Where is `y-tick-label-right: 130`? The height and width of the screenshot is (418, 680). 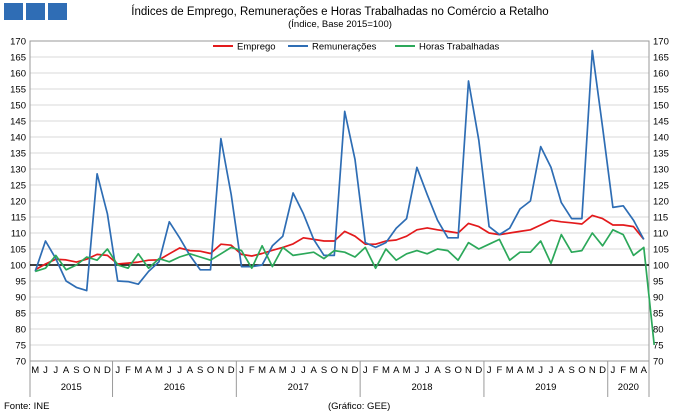 y-tick-label-right: 130 is located at coordinates (661, 170).